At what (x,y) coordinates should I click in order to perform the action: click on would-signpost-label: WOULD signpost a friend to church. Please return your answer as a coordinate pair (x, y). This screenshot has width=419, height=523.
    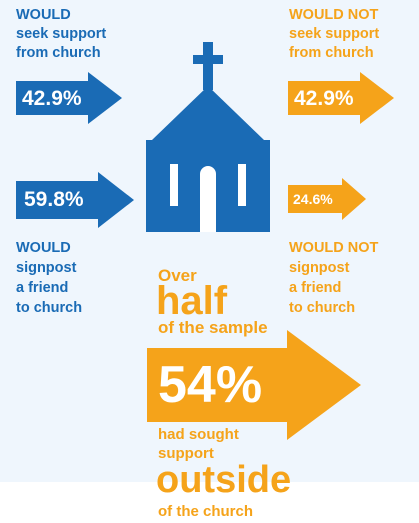
    Looking at the image, I should click on (49, 278).